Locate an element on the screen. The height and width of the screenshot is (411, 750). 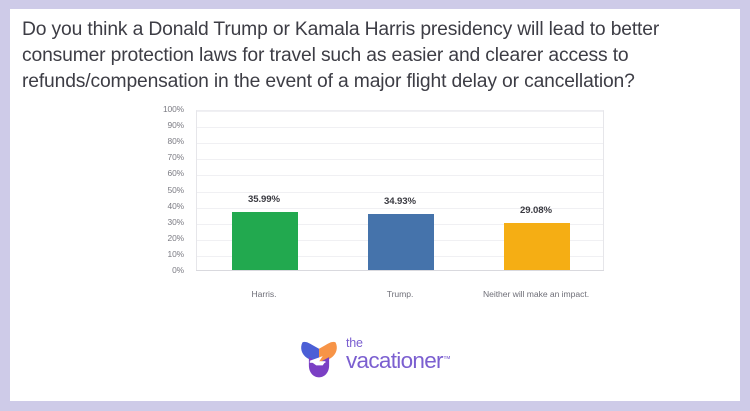
y-axis-tick-label: 50% is located at coordinates (176, 189).